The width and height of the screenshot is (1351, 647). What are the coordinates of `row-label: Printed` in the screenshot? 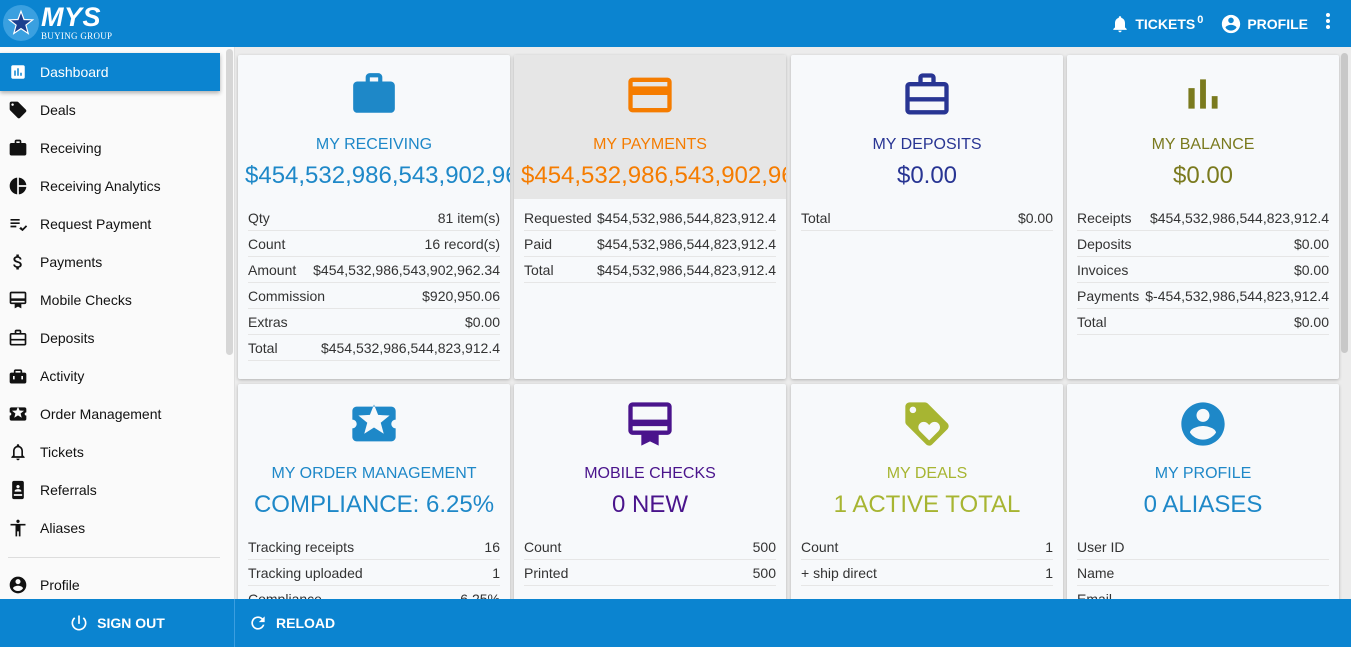 It's located at (546, 572).